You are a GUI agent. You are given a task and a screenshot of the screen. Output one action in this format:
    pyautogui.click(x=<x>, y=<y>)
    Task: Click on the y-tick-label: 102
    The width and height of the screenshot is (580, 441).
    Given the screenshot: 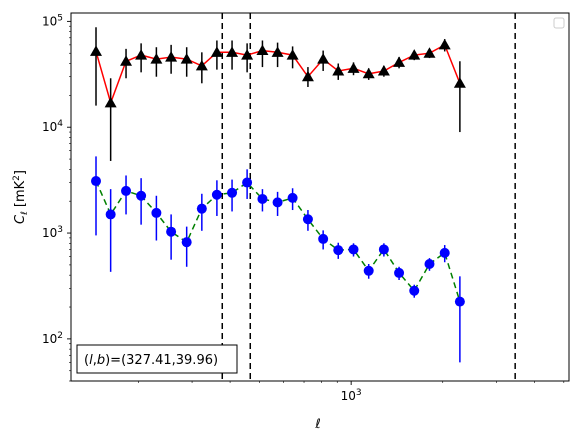 What is the action you would take?
    pyautogui.click(x=52, y=338)
    